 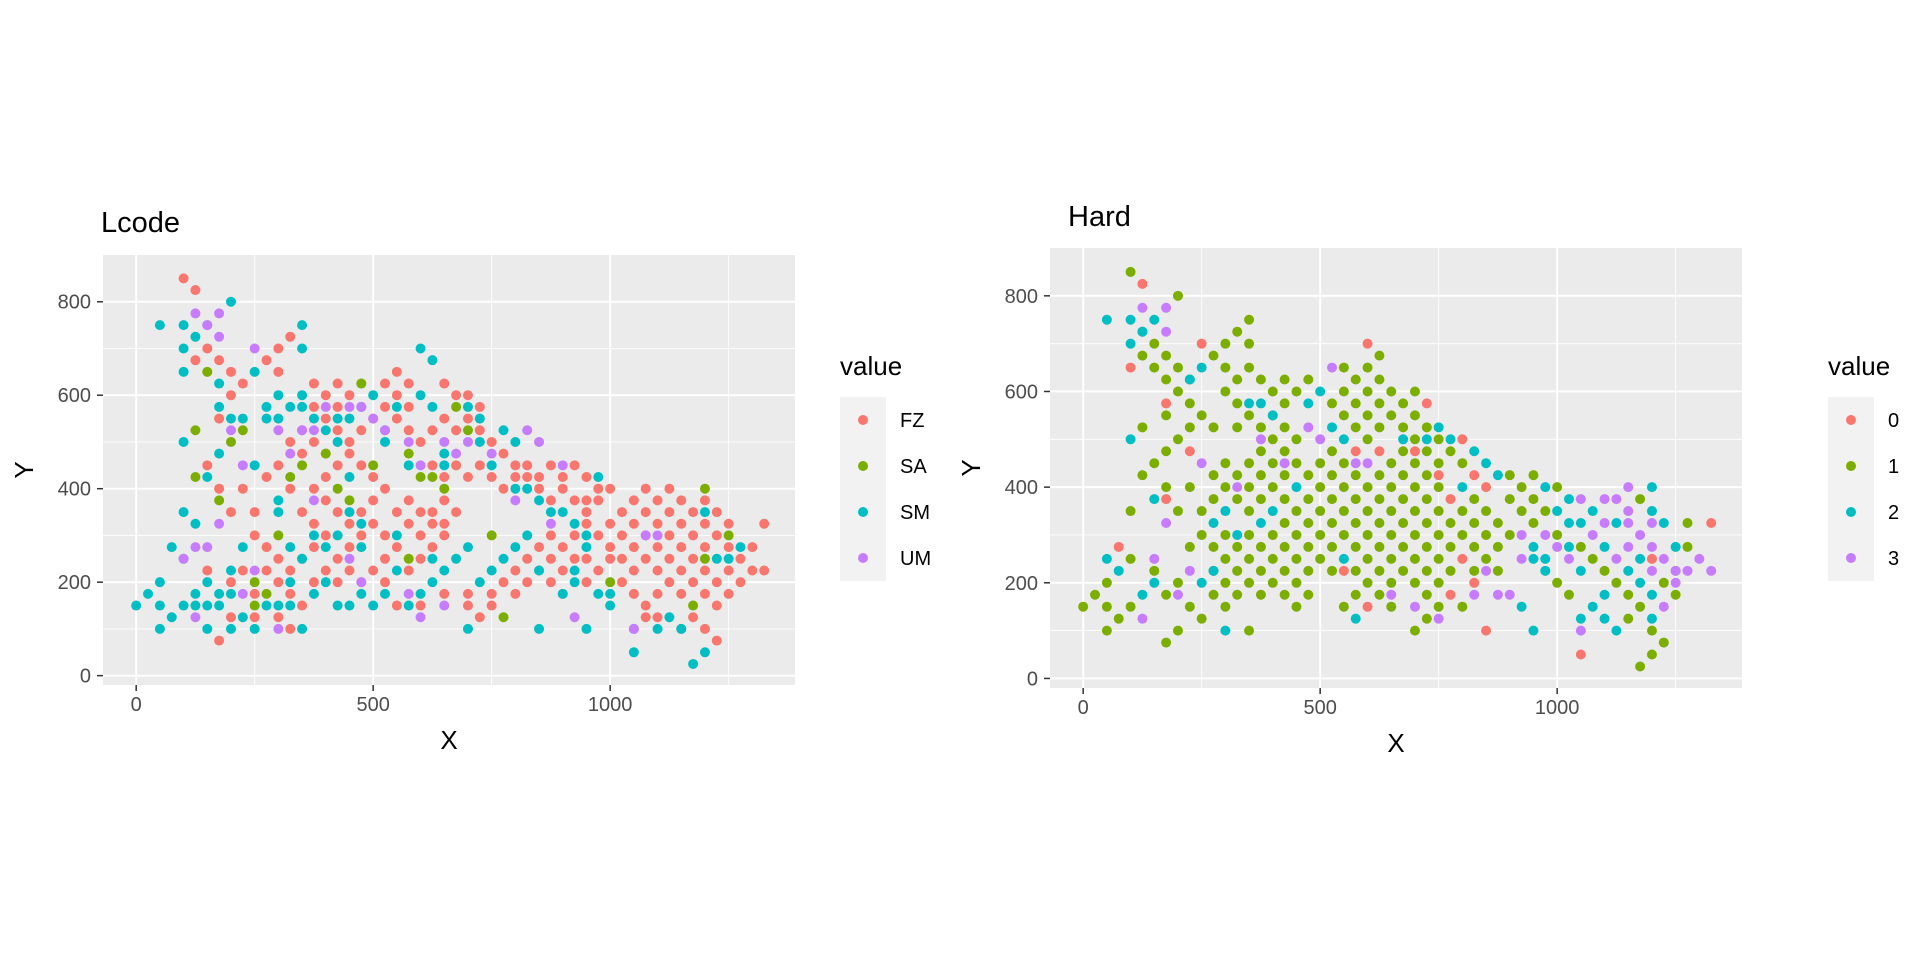 What do you see at coordinates (863, 558) in the screenshot?
I see `legend-key-marker` at bounding box center [863, 558].